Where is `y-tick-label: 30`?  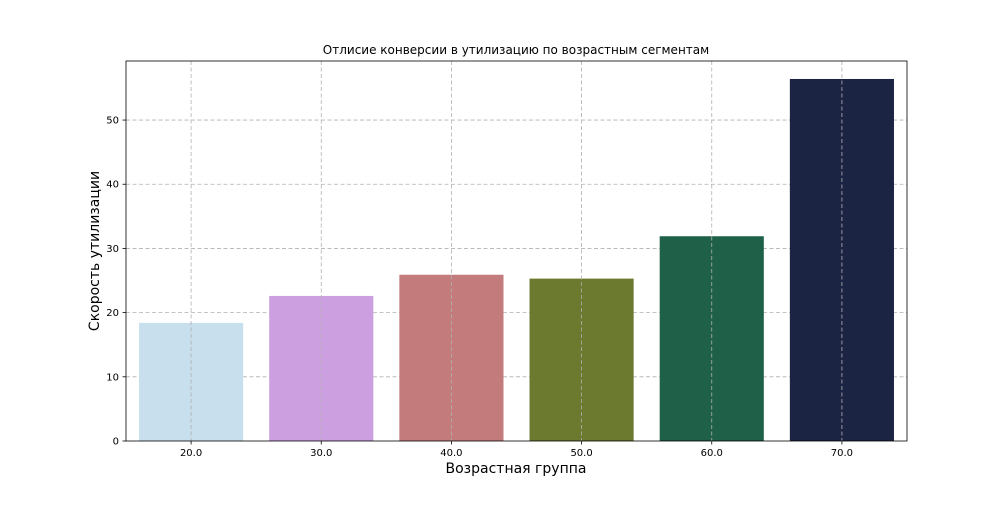
y-tick-label: 30 is located at coordinates (112, 249).